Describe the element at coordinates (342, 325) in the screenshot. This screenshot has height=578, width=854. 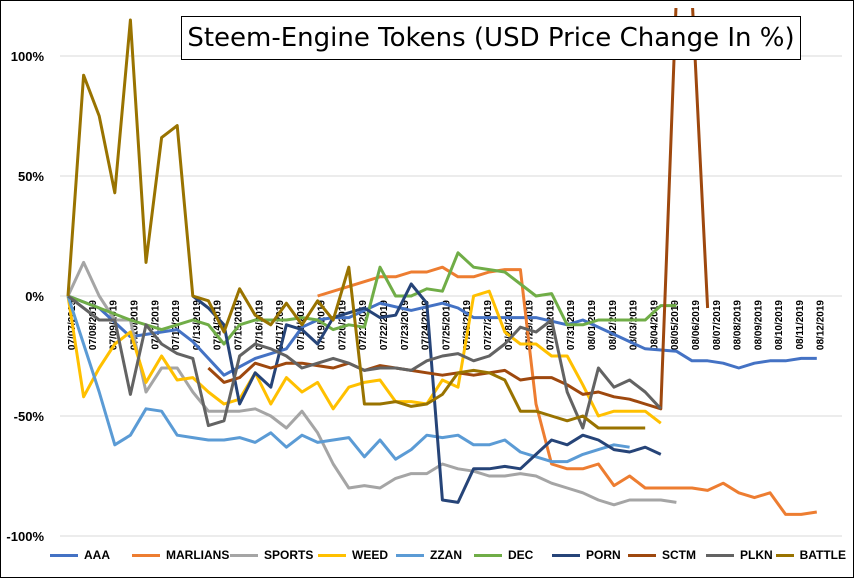
I see `x-tick-label: 07/20/2019` at that location.